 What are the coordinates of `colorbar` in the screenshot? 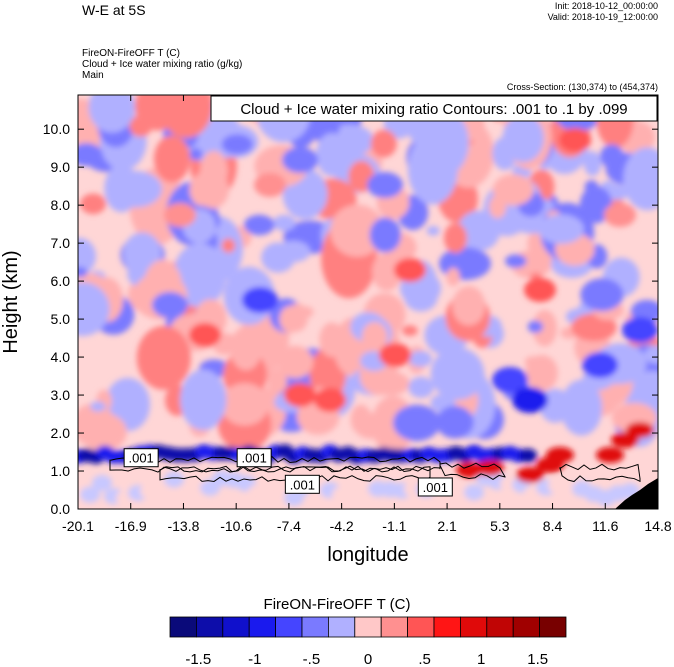 It's located at (368, 627).